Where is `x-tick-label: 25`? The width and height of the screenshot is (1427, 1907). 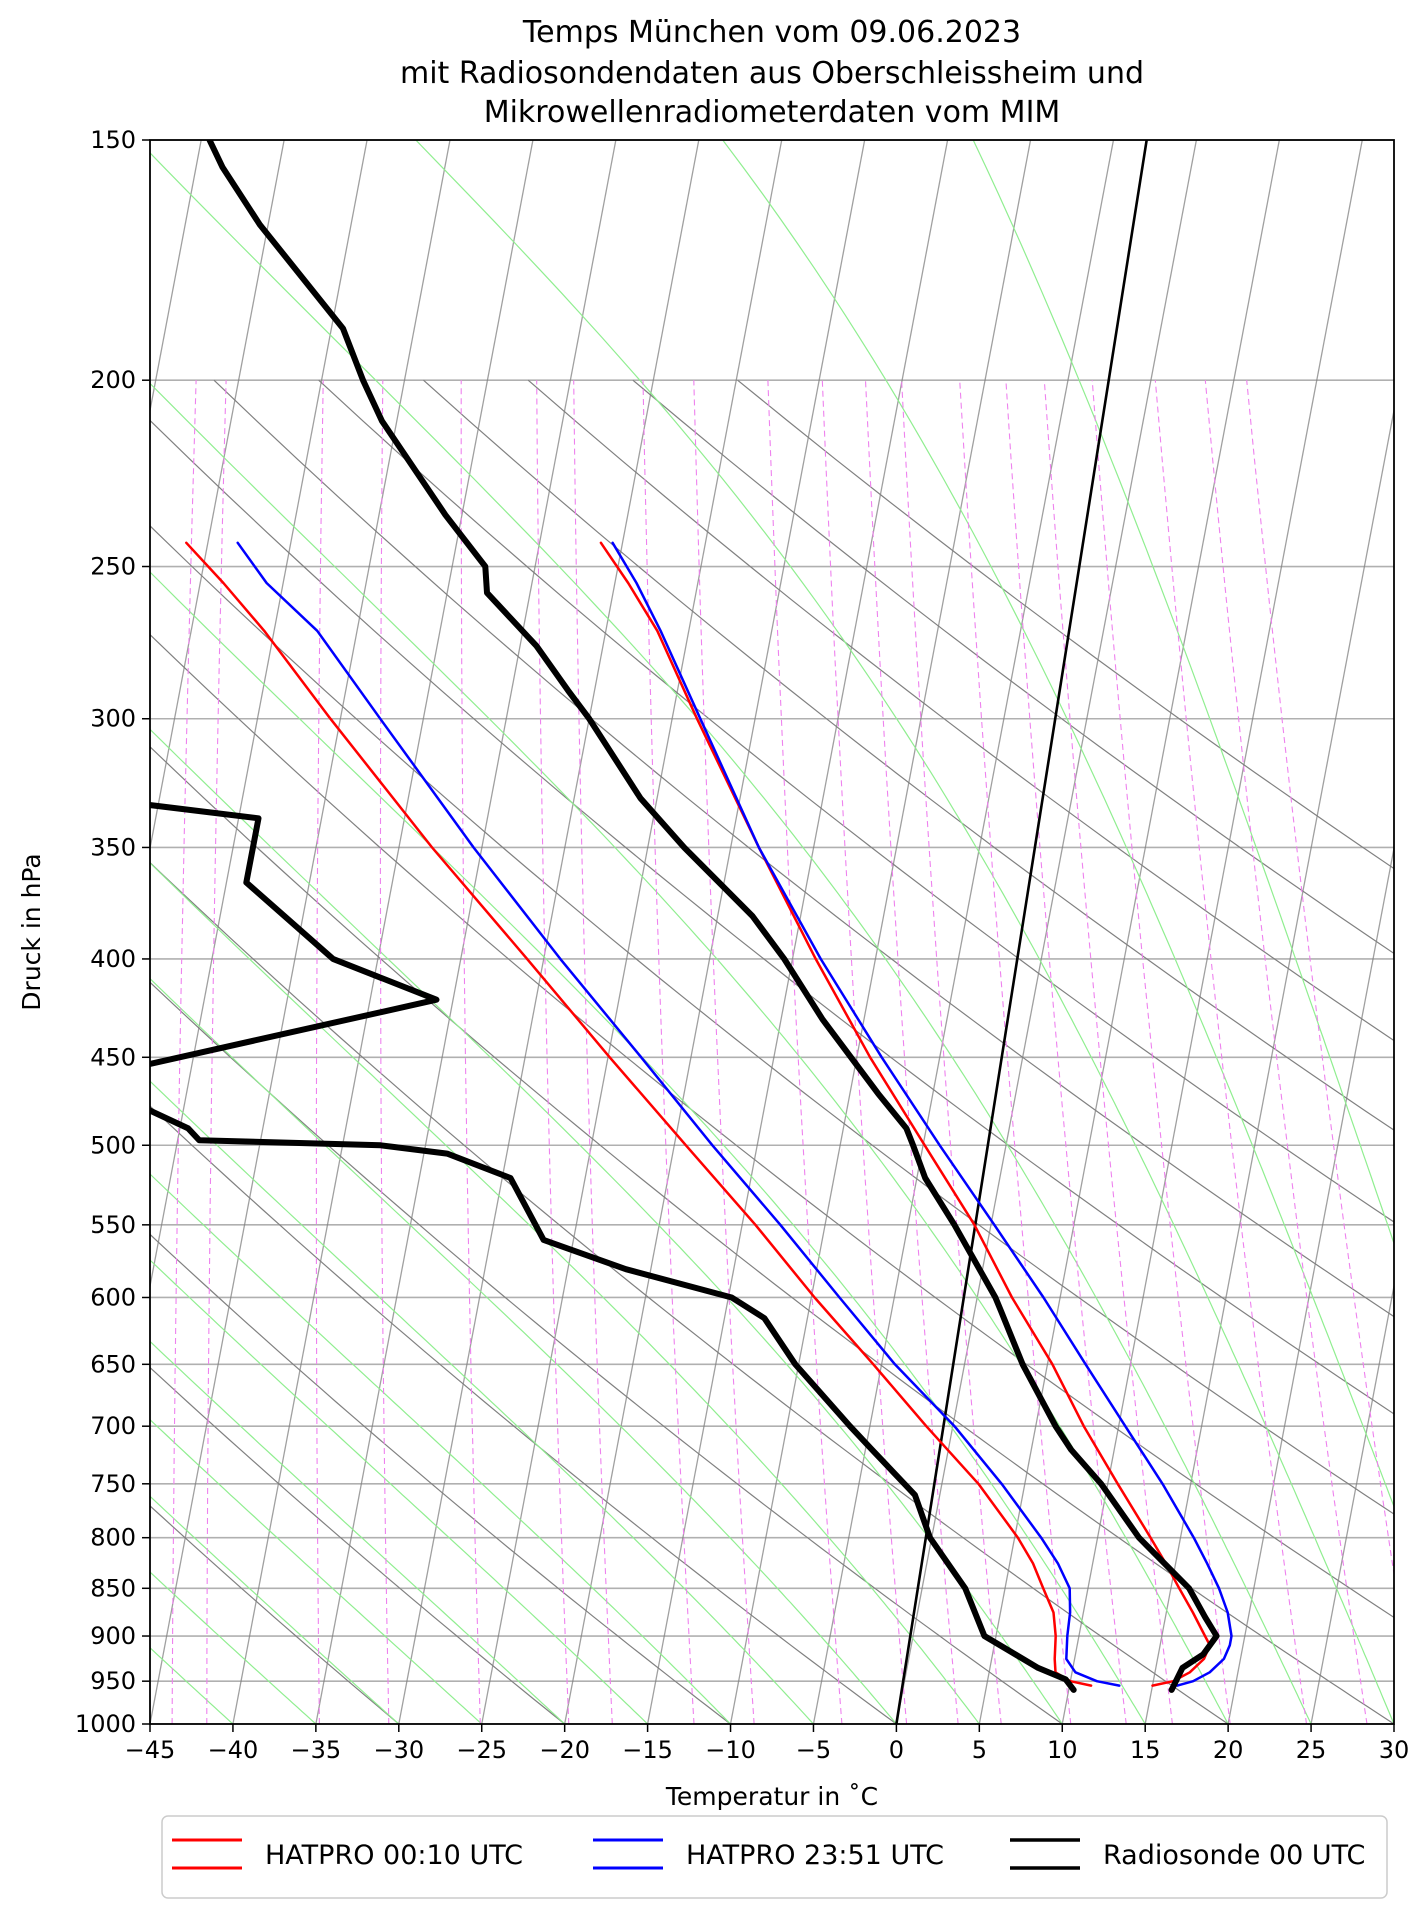 x-tick-label: 25 is located at coordinates (1311, 1750).